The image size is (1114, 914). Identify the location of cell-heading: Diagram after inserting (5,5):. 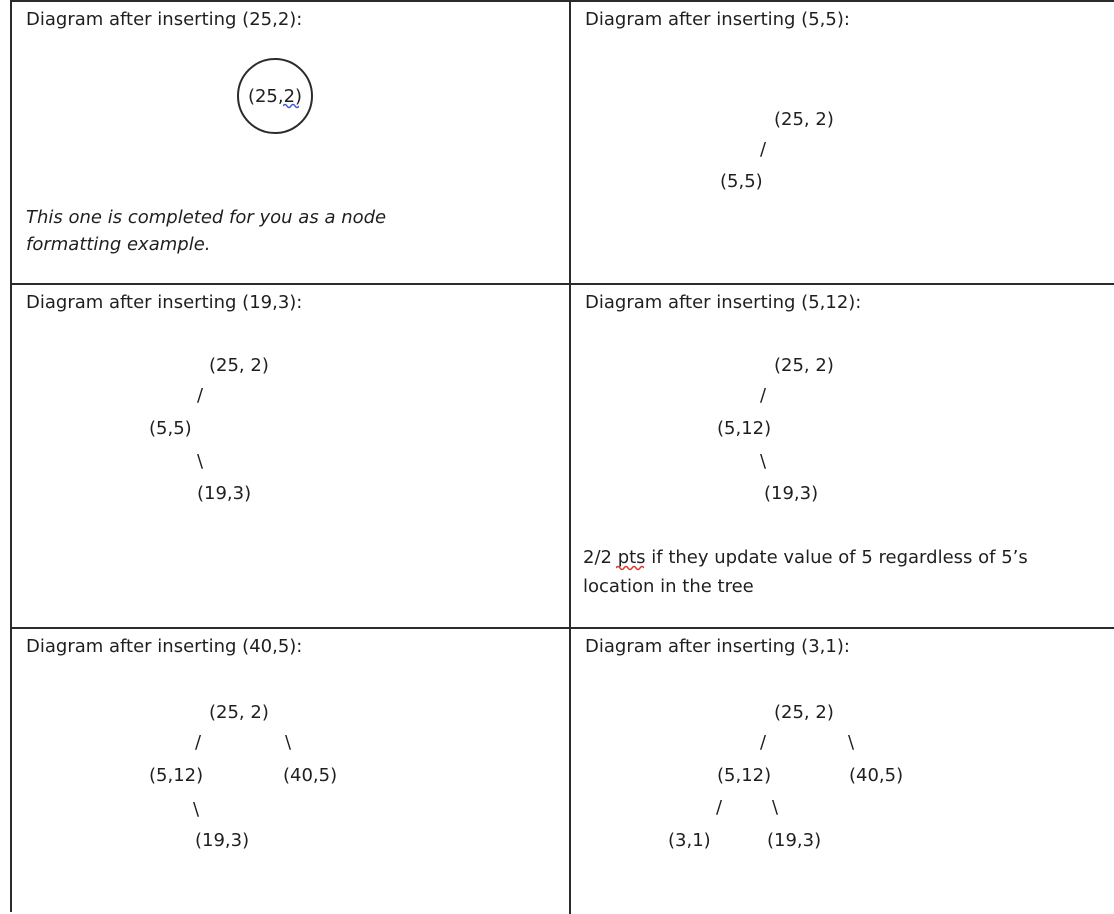
(717, 19).